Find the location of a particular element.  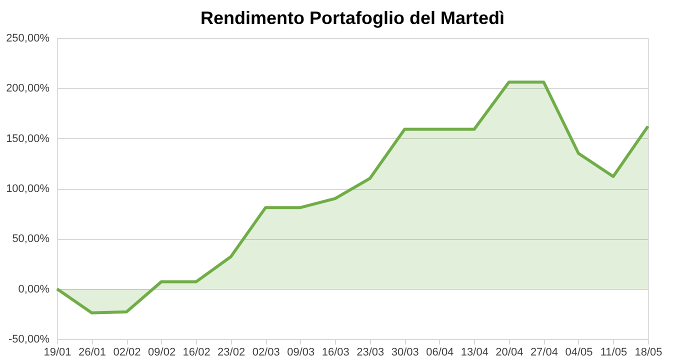

y-tick-label: 50,00% is located at coordinates (31, 239).